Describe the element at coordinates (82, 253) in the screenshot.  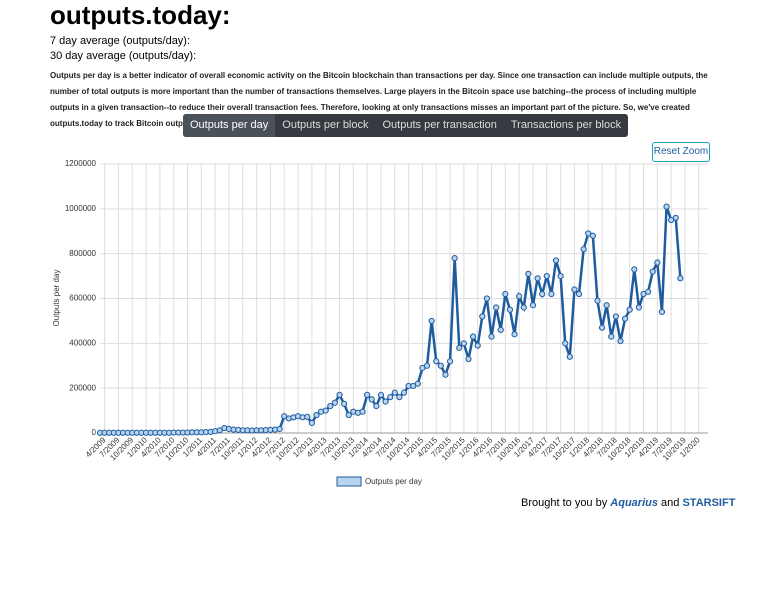
I see `y-tick-label: 800000` at that location.